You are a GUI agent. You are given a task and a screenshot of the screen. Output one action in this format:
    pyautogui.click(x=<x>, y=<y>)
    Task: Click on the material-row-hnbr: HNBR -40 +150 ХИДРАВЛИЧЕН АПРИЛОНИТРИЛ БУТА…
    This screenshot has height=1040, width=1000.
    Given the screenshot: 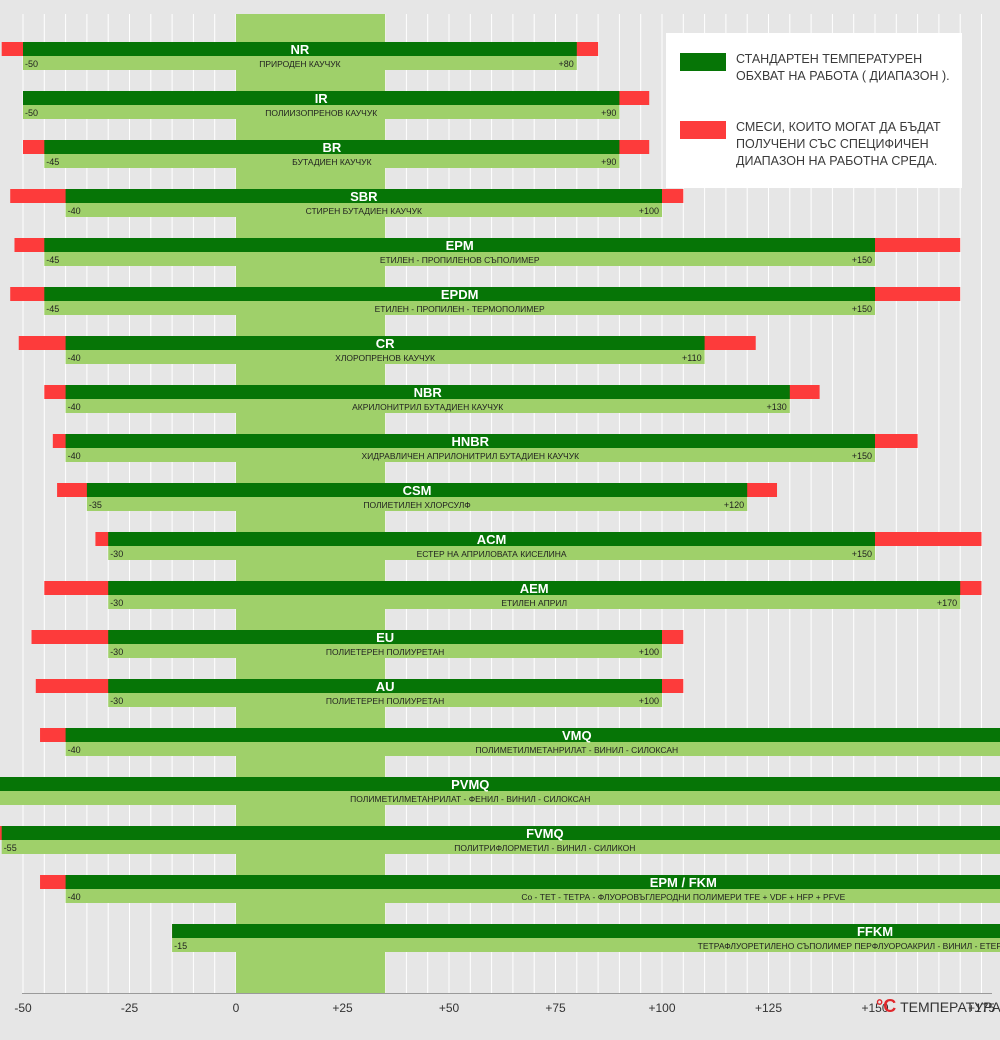 What is the action you would take?
    pyautogui.click(x=485, y=448)
    